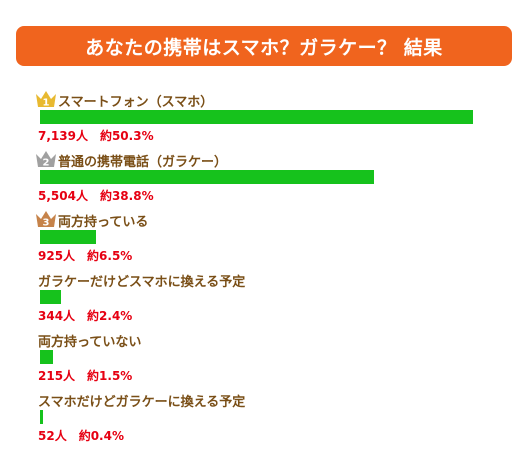 The width and height of the screenshot is (530, 470). What do you see at coordinates (81, 436) in the screenshot?
I see `value-label: 52人 約0.4%` at bounding box center [81, 436].